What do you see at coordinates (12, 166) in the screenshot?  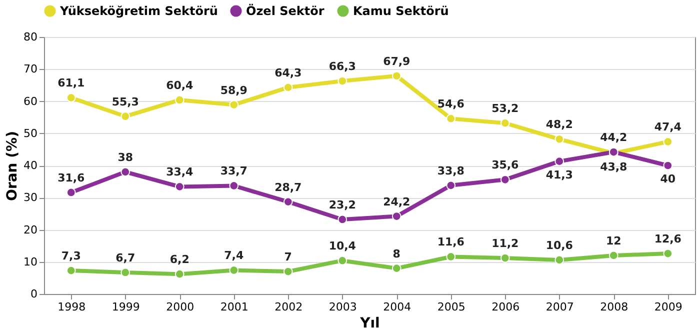 I see `y-axis-title: Oran (%)` at bounding box center [12, 166].